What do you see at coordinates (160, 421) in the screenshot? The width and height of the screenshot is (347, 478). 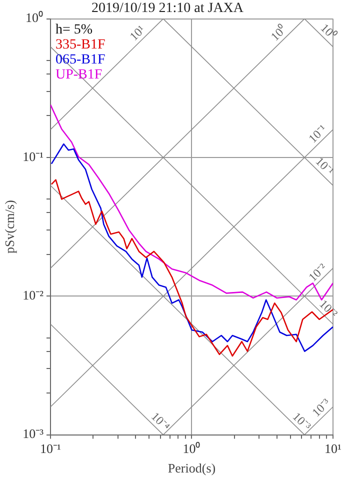 I see `annotation: 10⁻⁴` at bounding box center [160, 421].